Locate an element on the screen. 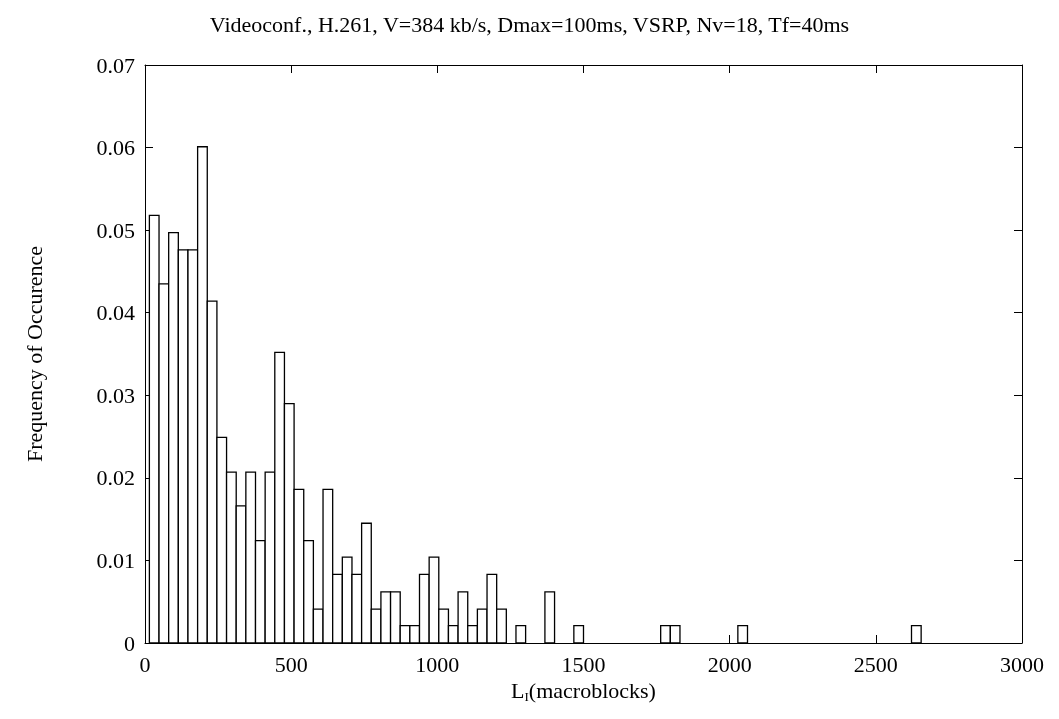  x-tick-label: 500 is located at coordinates (291, 664).